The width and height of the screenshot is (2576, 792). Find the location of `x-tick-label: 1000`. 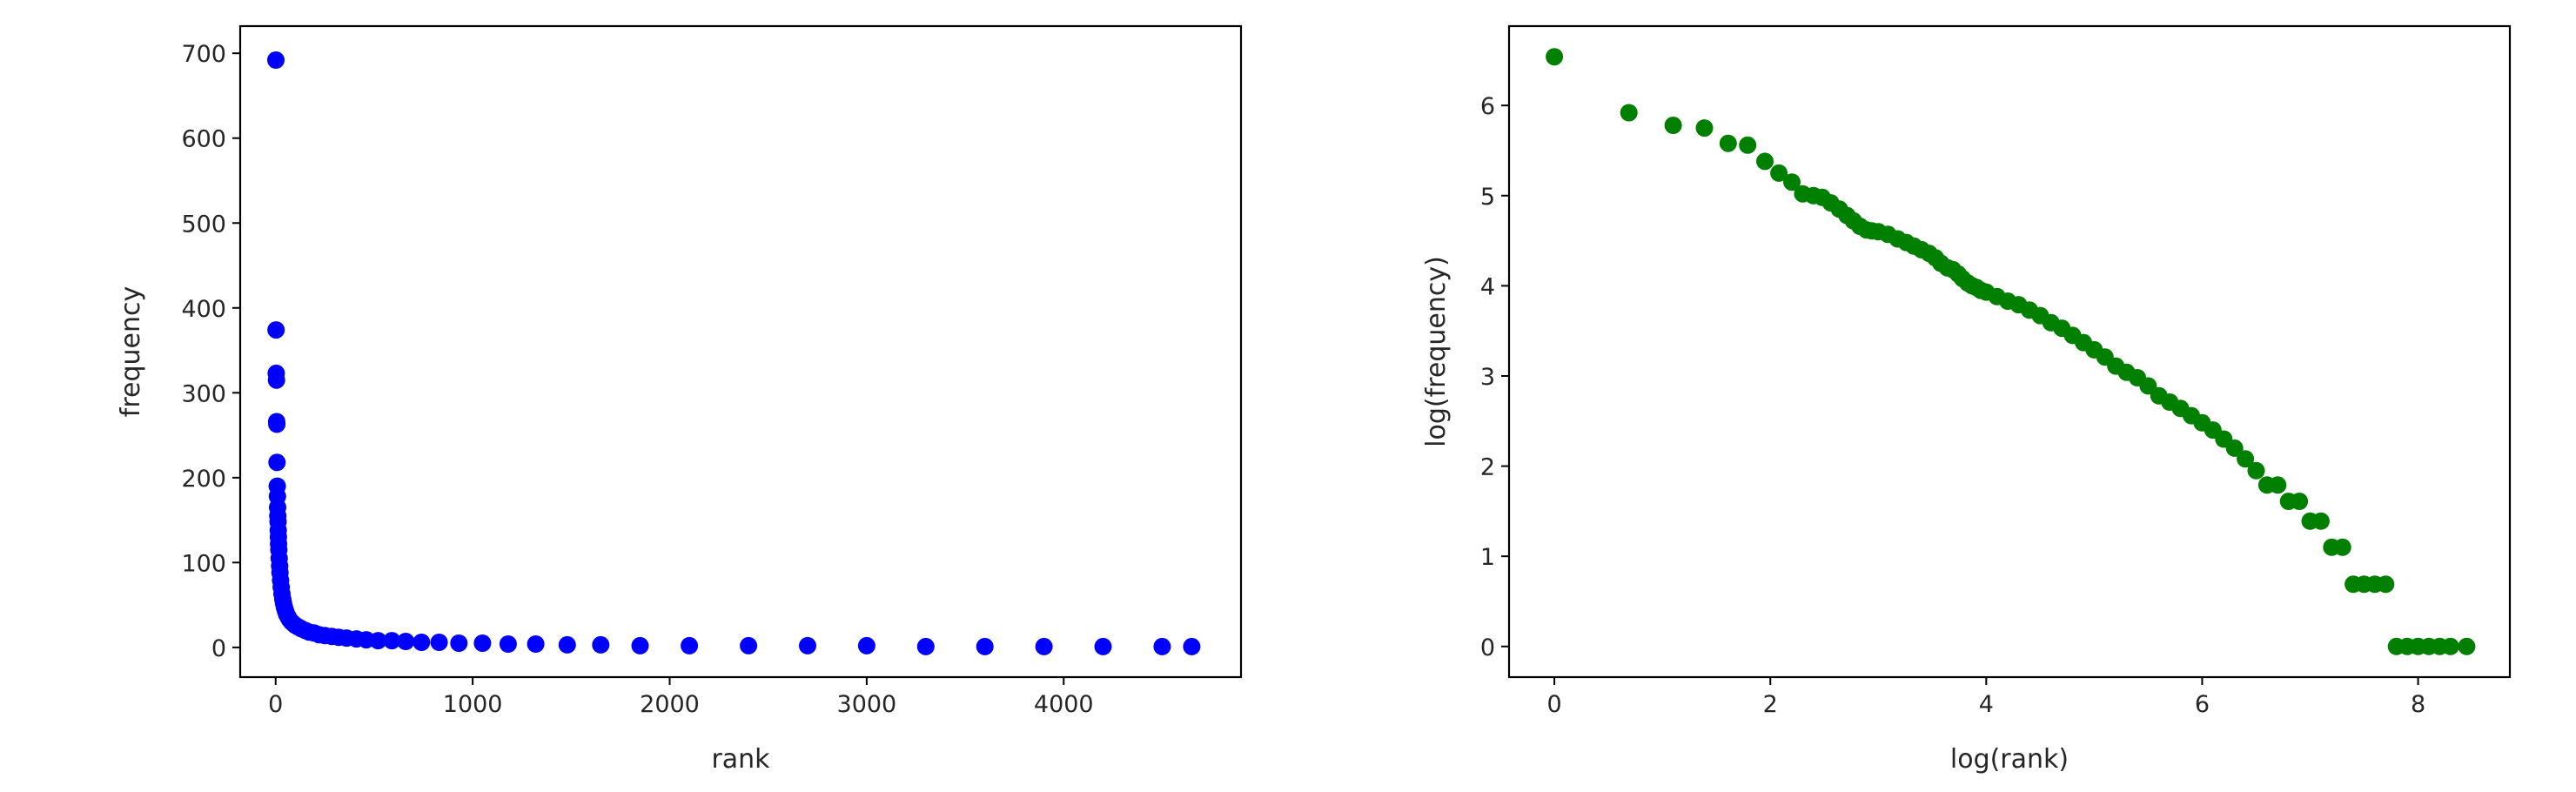

x-tick-label: 1000 is located at coordinates (473, 704).